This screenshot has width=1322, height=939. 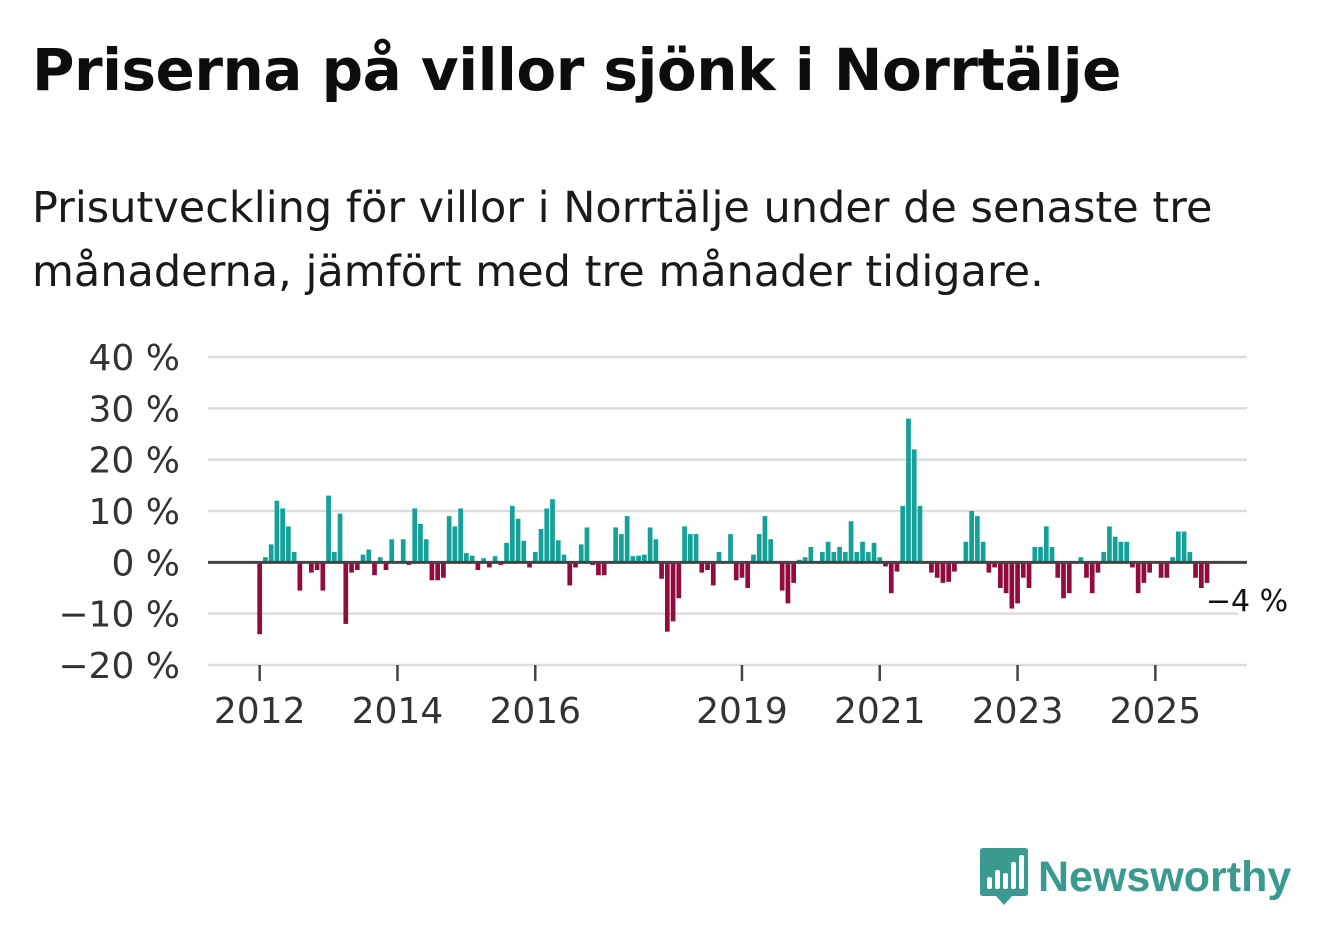 What do you see at coordinates (535, 711) in the screenshot?
I see `x-tick-label: 2016` at bounding box center [535, 711].